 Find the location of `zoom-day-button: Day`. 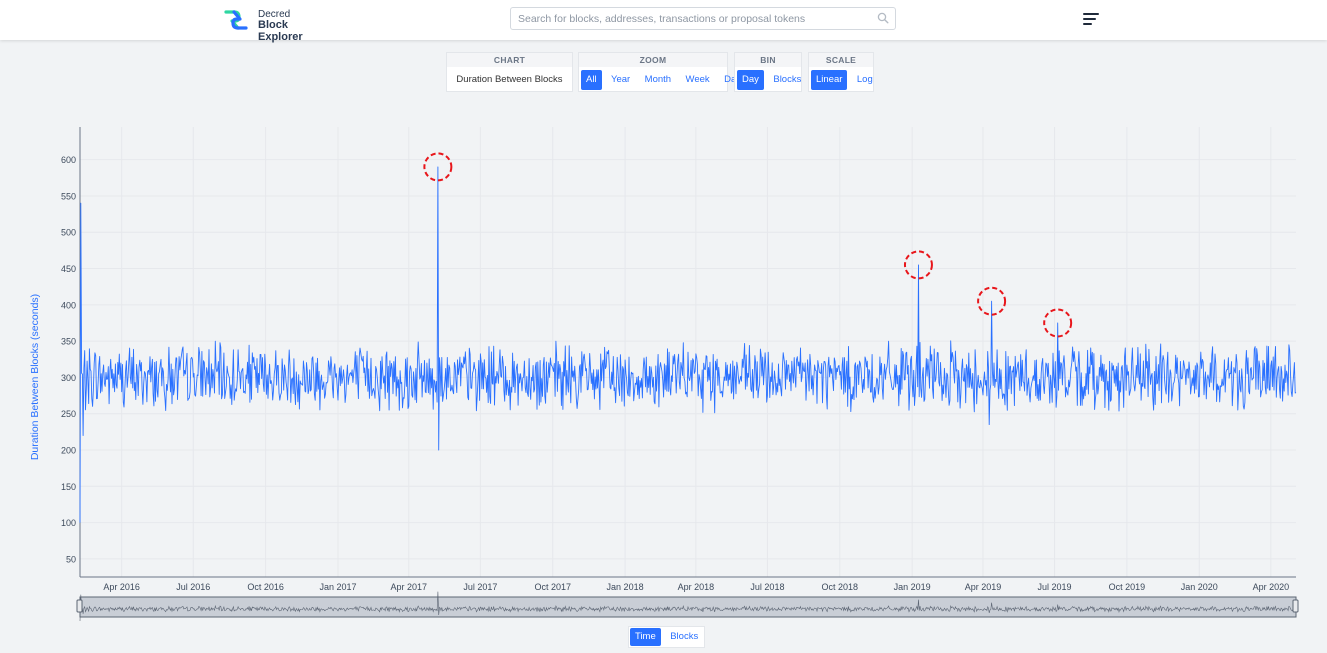

zoom-day-button: Day is located at coordinates (733, 79).